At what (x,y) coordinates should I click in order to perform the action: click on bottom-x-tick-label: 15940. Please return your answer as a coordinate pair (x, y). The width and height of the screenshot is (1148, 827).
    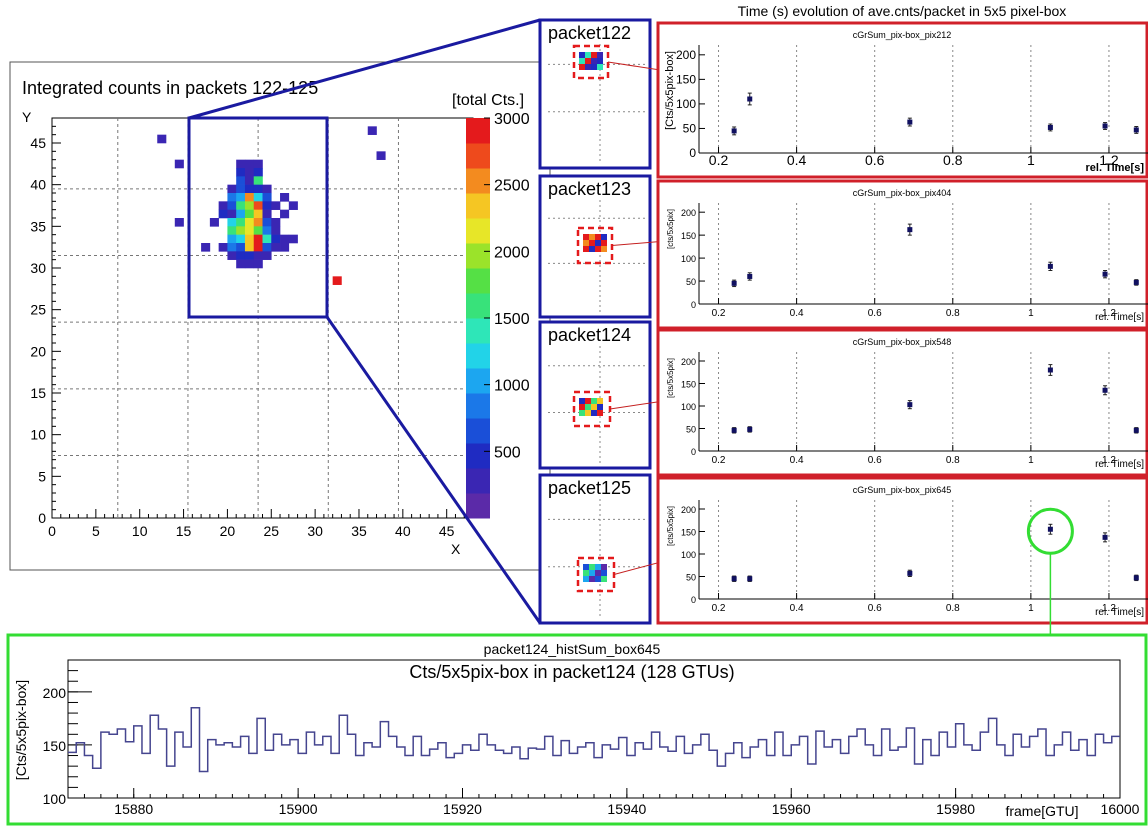
    Looking at the image, I should click on (626, 809).